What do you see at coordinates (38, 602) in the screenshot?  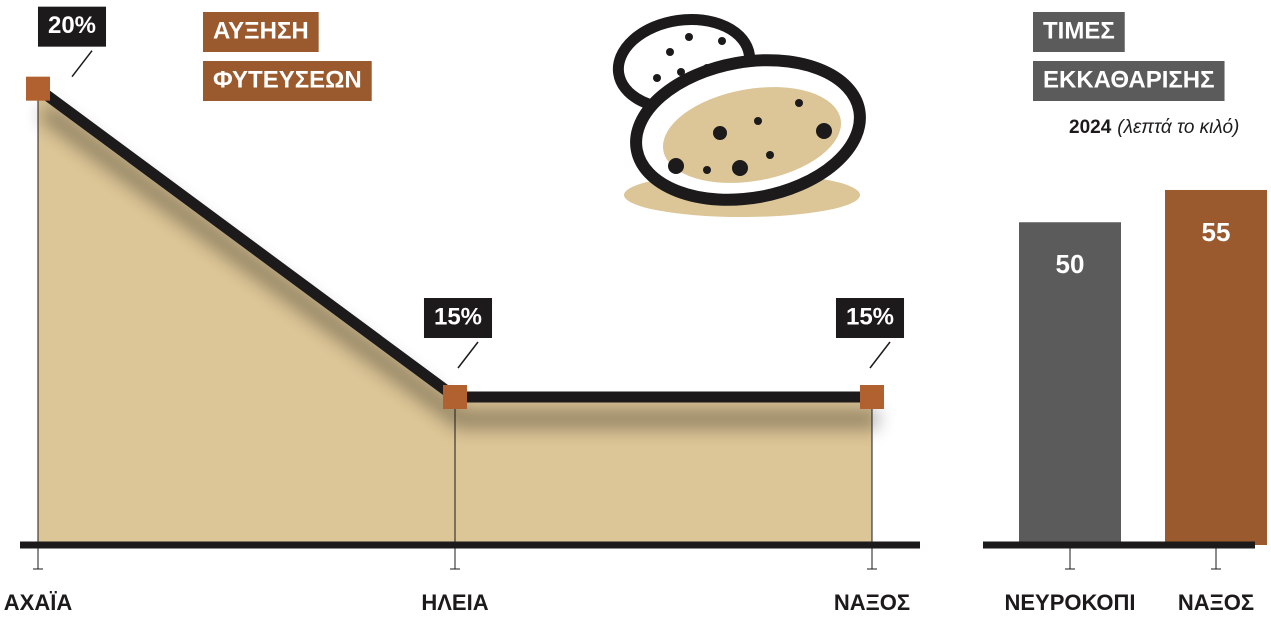 I see `x-tick-label: ΑΧΑΪΑ` at bounding box center [38, 602].